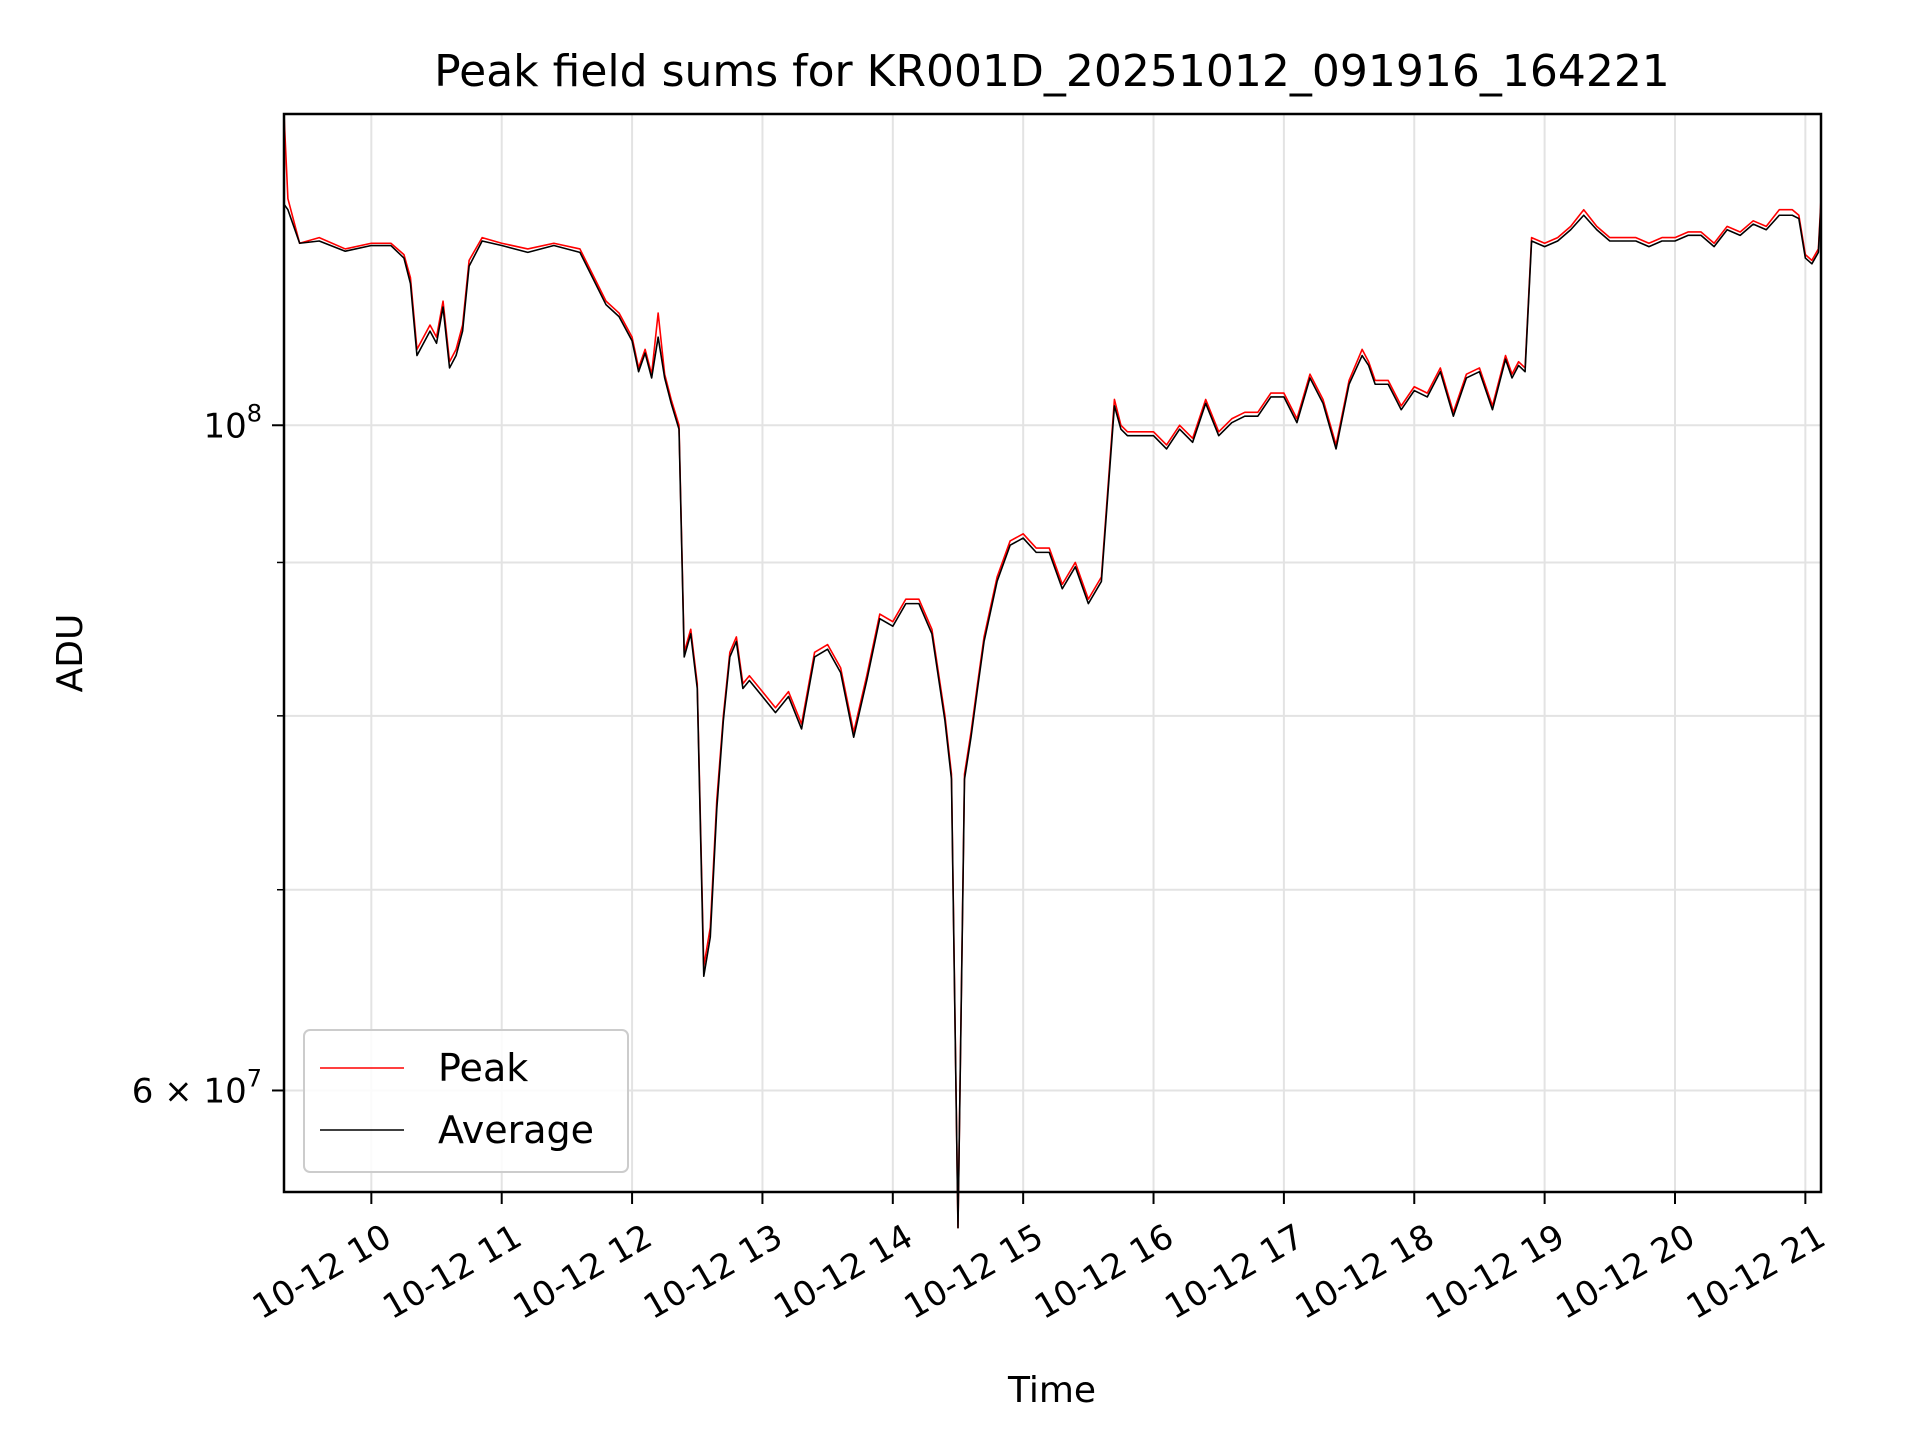  What do you see at coordinates (70, 653) in the screenshot?
I see `y-axis-label: ADU` at bounding box center [70, 653].